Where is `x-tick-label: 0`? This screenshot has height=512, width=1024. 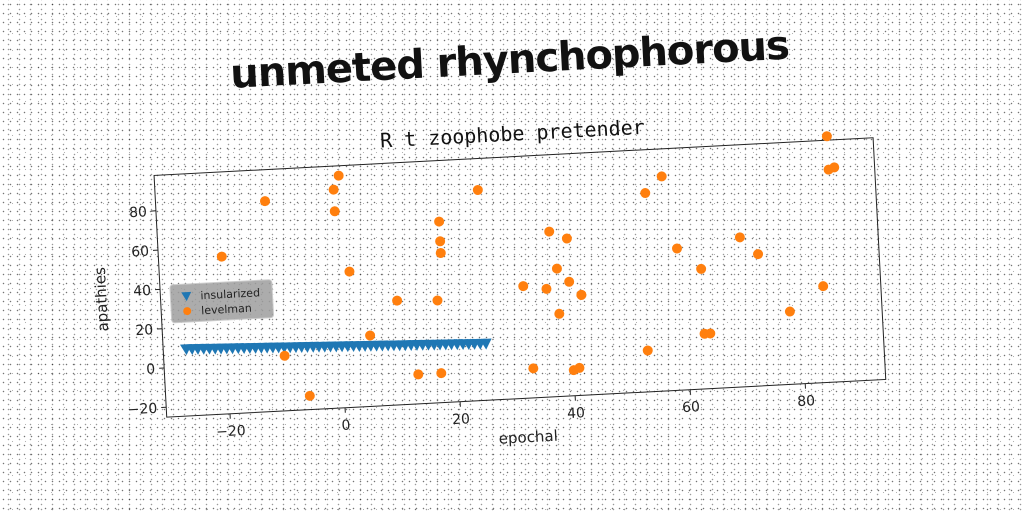
x-tick-label: 0 is located at coordinates (346, 426).